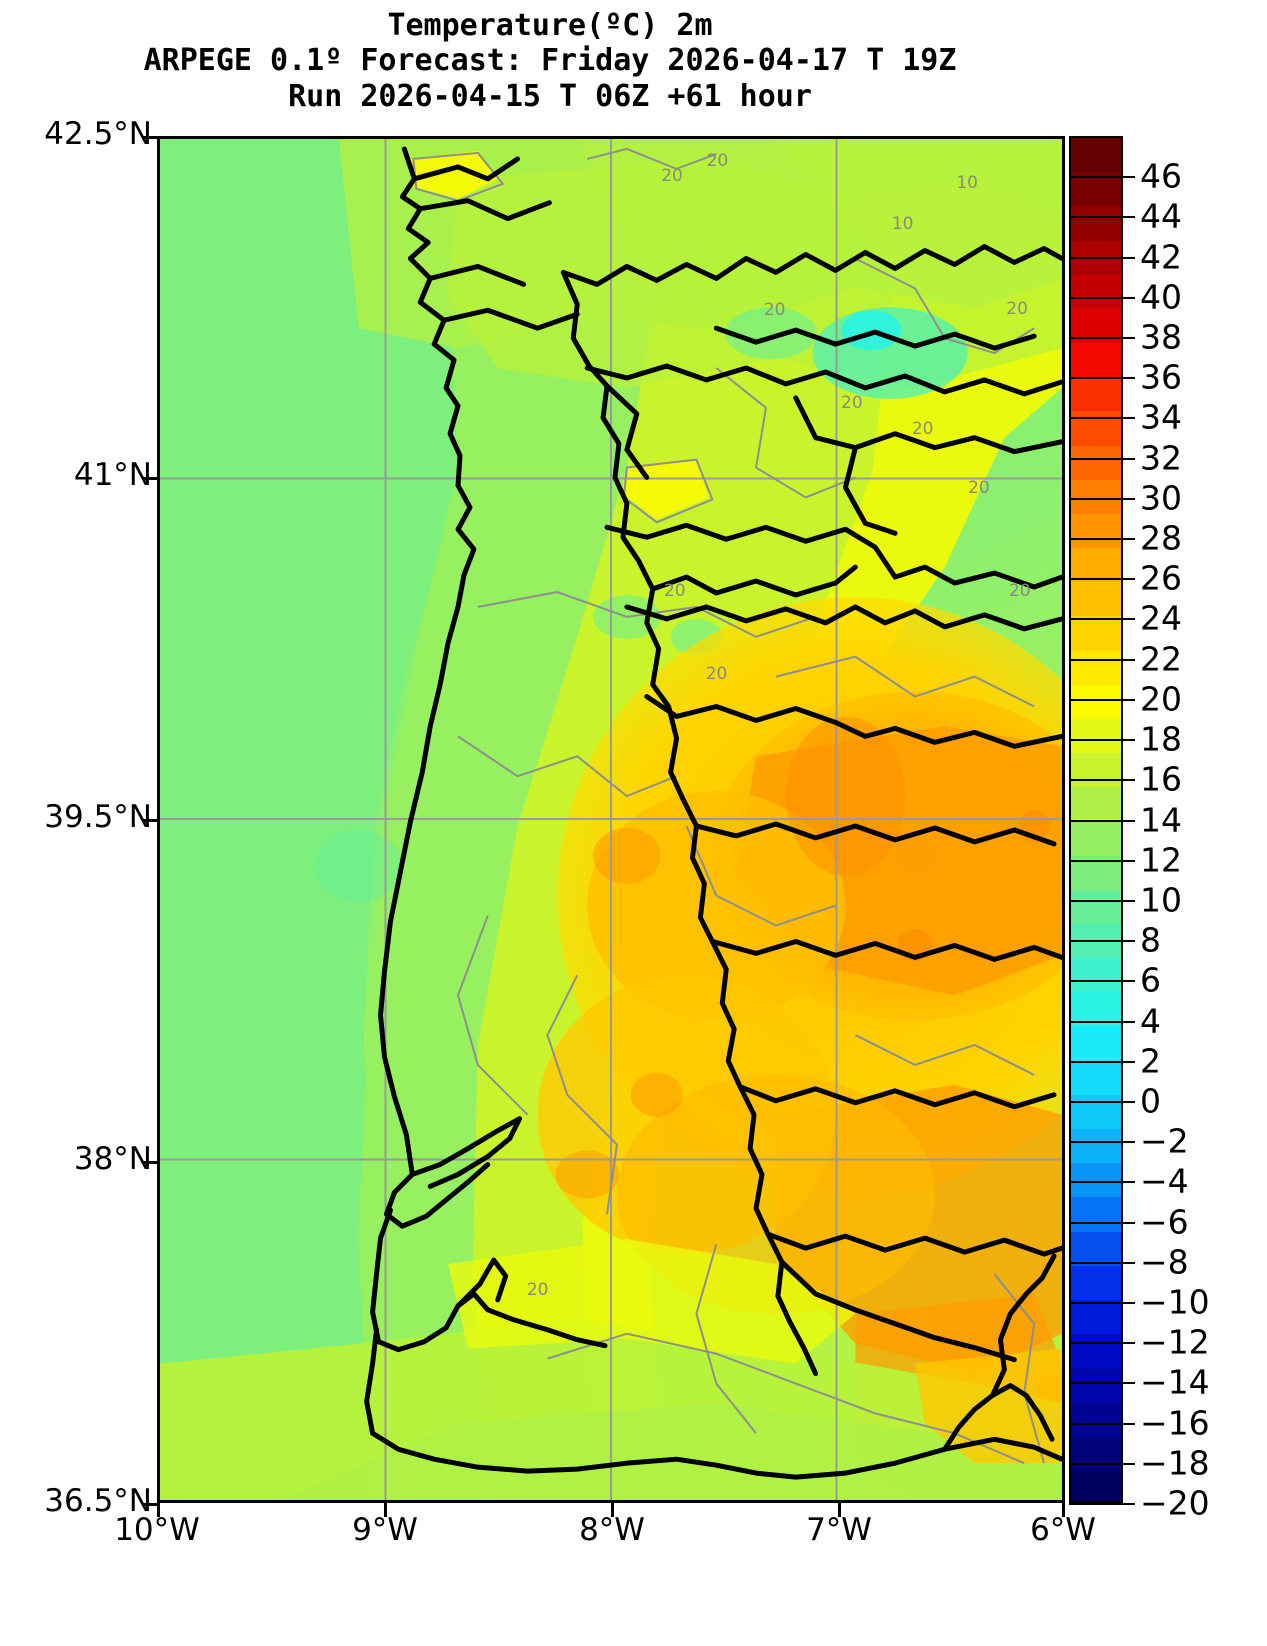 Image resolution: width=1267 pixels, height=1646 pixels. What do you see at coordinates (1150, 1021) in the screenshot?
I see `colorbar-label: 4` at bounding box center [1150, 1021].